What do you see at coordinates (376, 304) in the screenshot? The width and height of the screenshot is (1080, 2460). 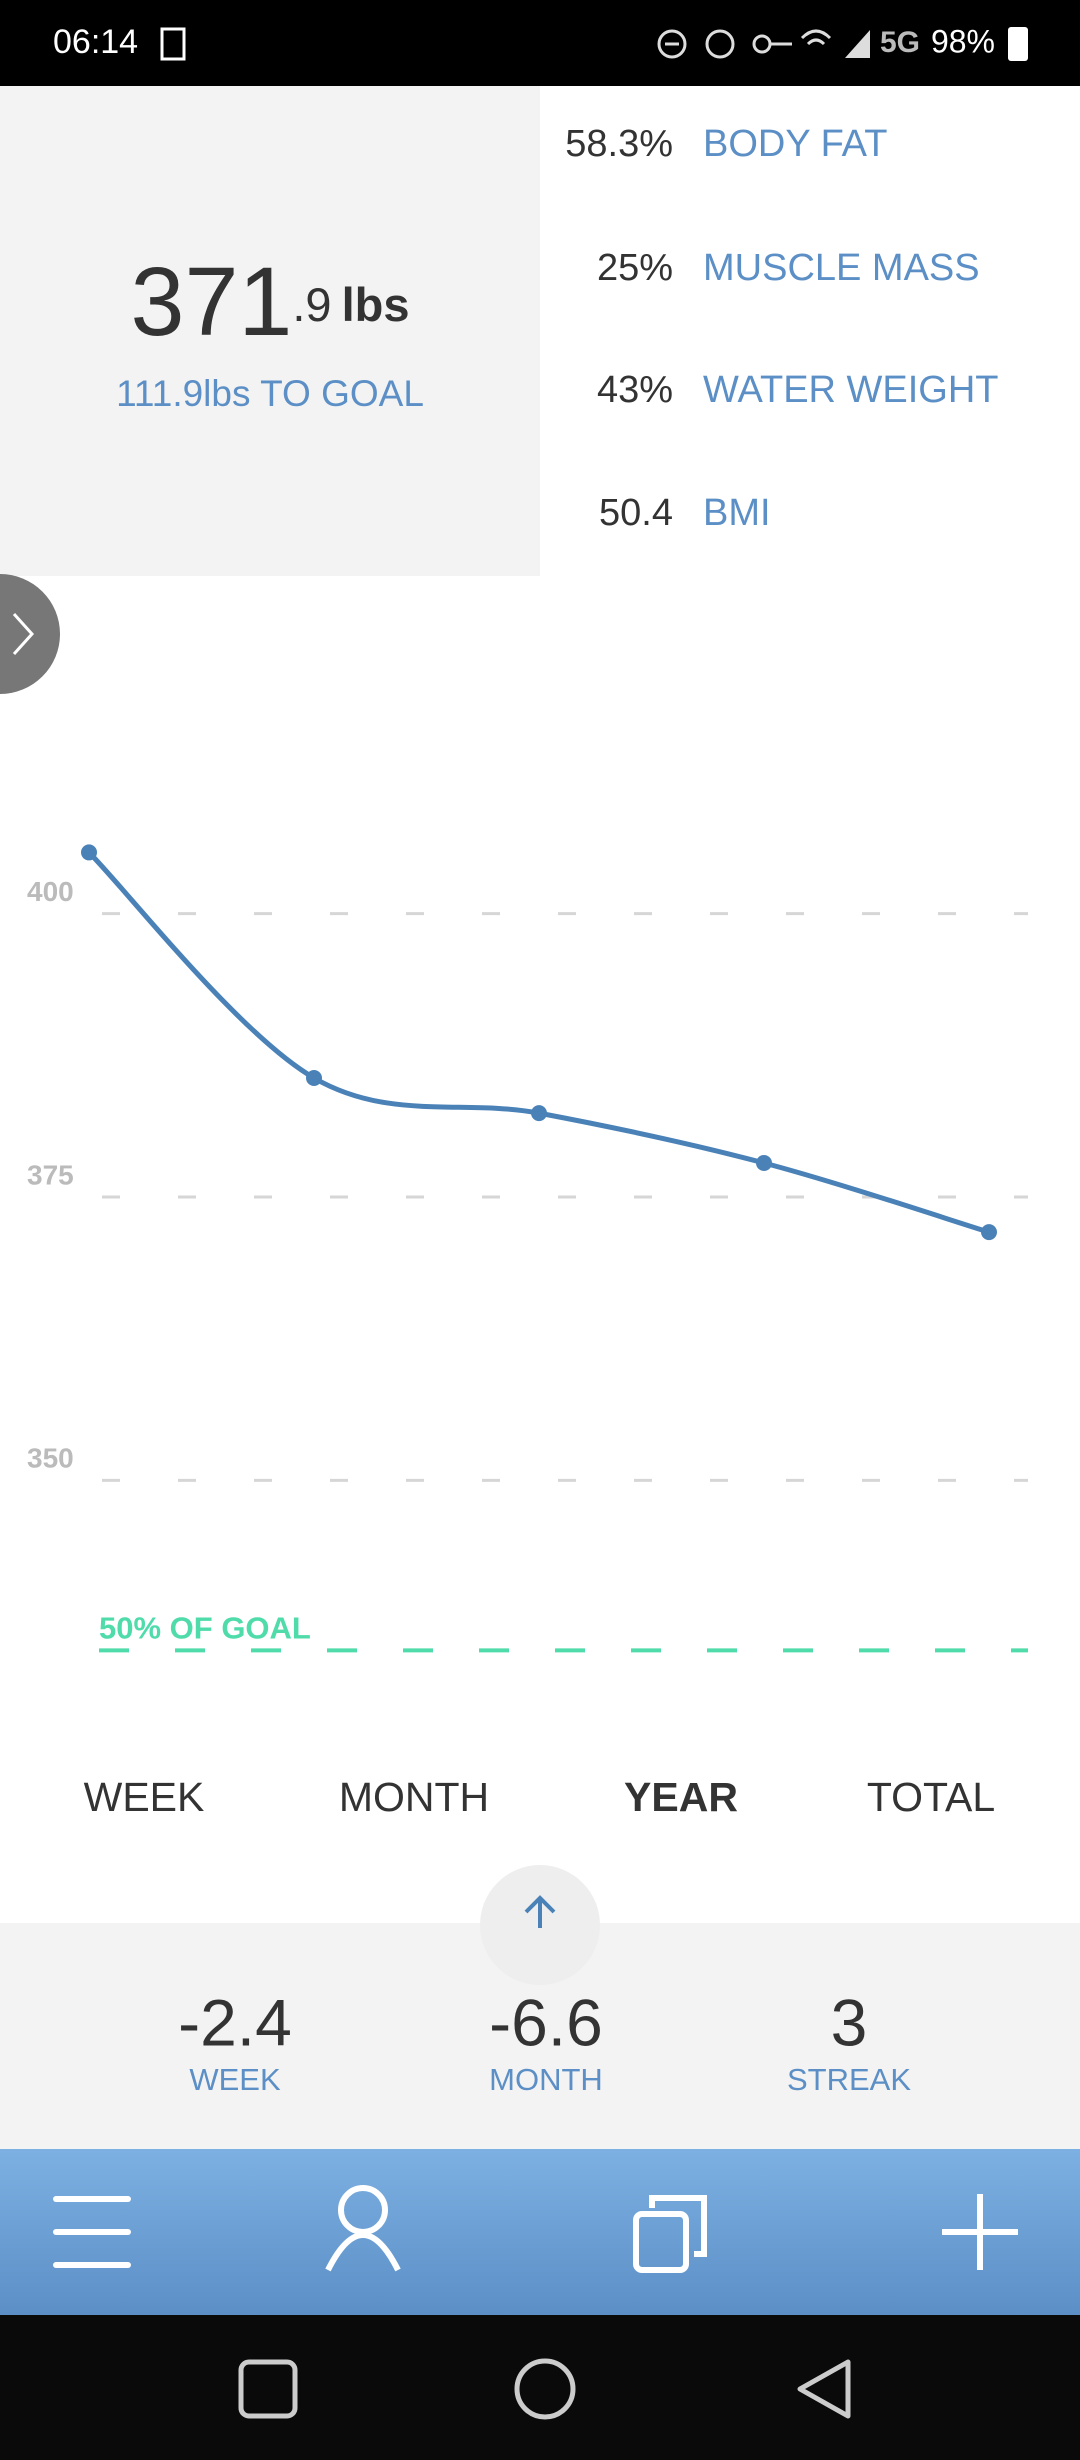 I see `weight-unit: lbs` at bounding box center [376, 304].